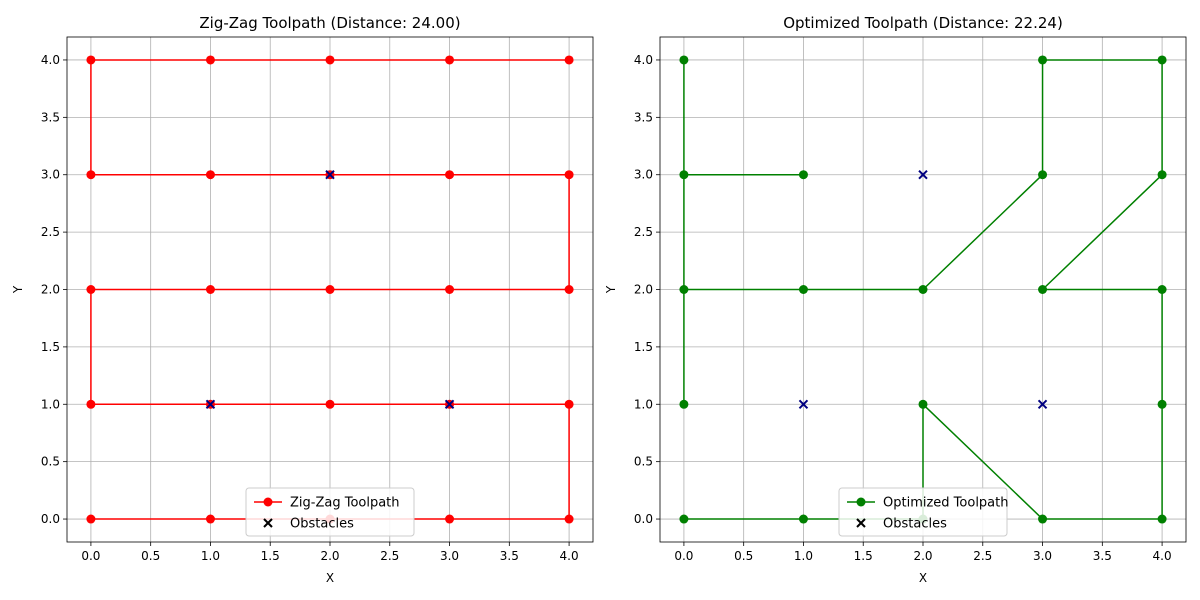 The image size is (1200, 600). I want to click on legend-item: Optimized Toolpath, so click(927, 503).